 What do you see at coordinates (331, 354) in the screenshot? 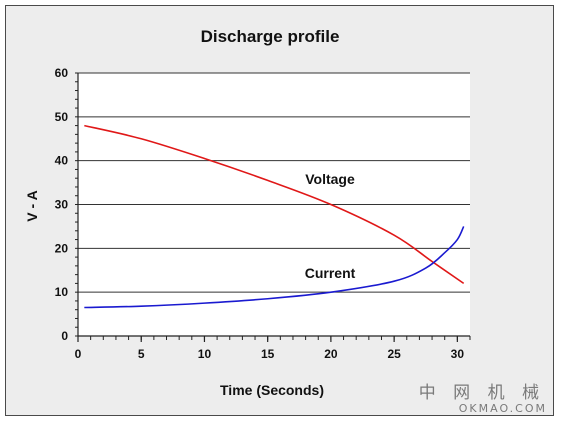
I see `x-tick-label: 20` at bounding box center [331, 354].